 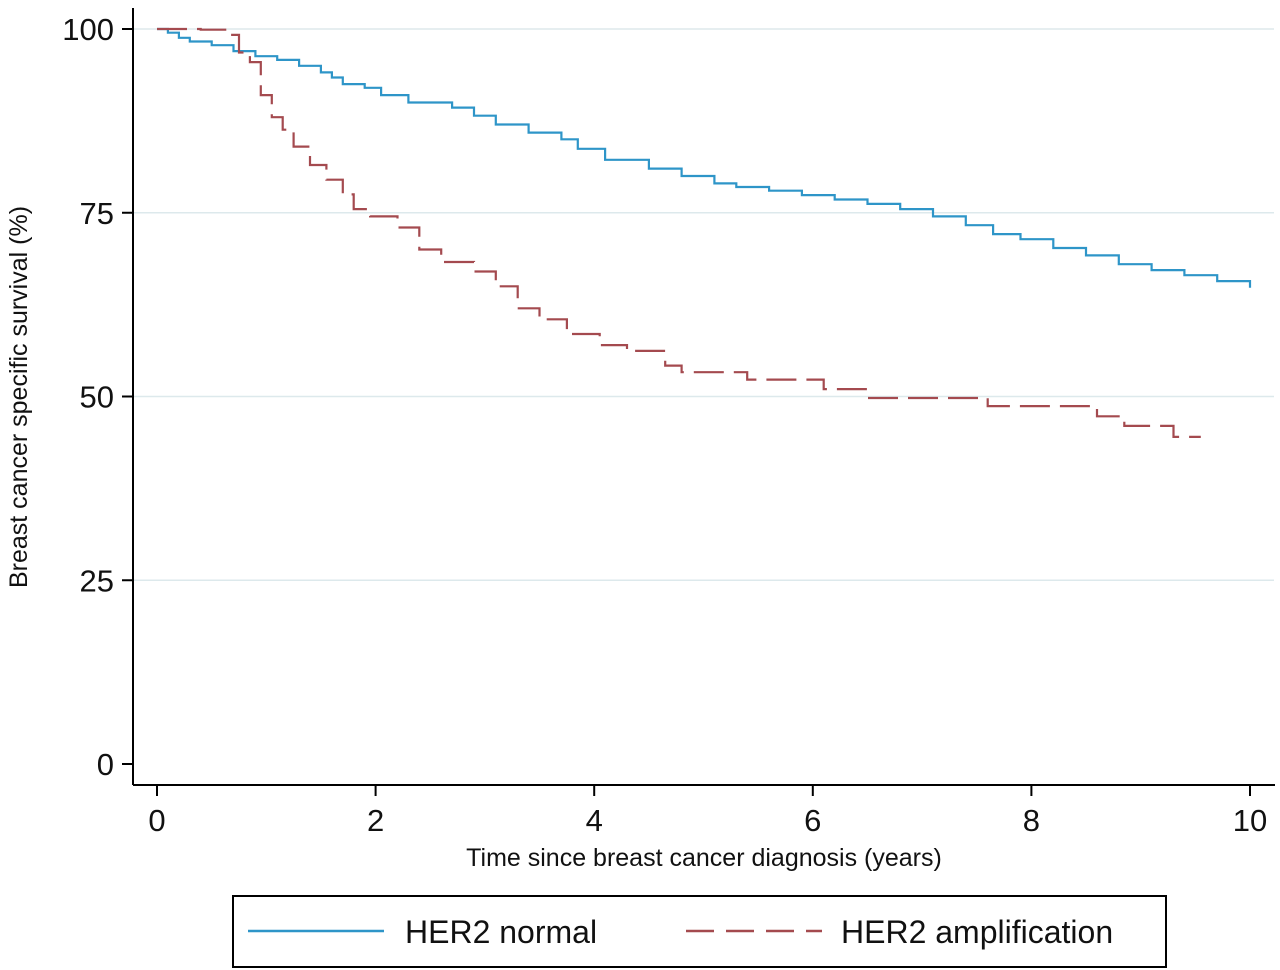 I want to click on x-tick-label-6: 6, so click(x=812, y=820).